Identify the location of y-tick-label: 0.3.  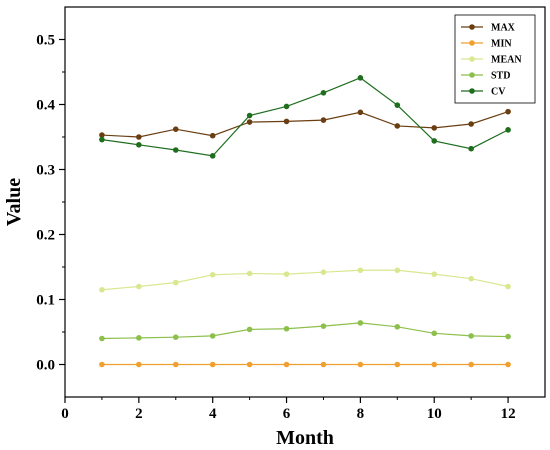
(45, 171).